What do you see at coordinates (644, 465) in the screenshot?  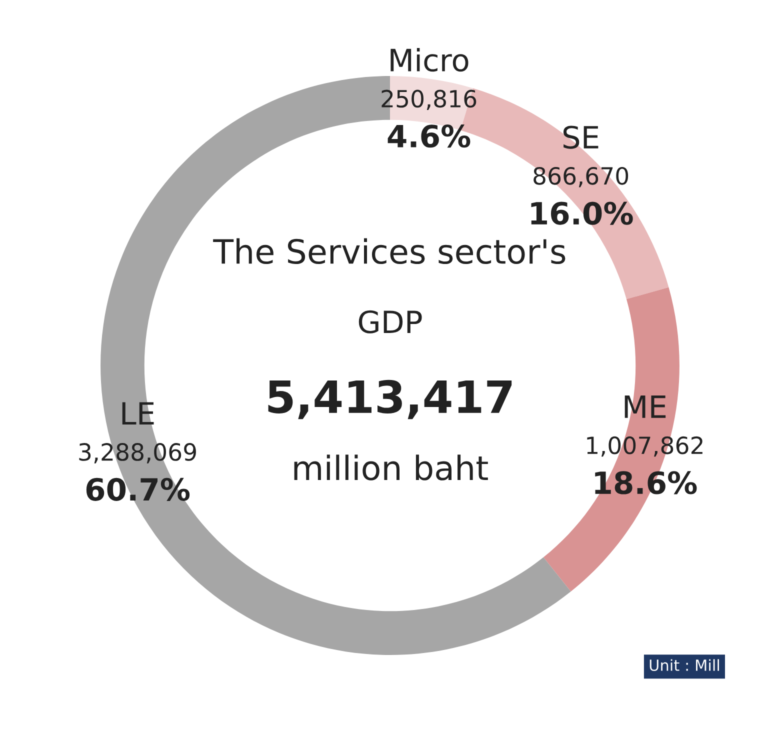 I see `data-label: 1,007,862 18.6%` at bounding box center [644, 465].